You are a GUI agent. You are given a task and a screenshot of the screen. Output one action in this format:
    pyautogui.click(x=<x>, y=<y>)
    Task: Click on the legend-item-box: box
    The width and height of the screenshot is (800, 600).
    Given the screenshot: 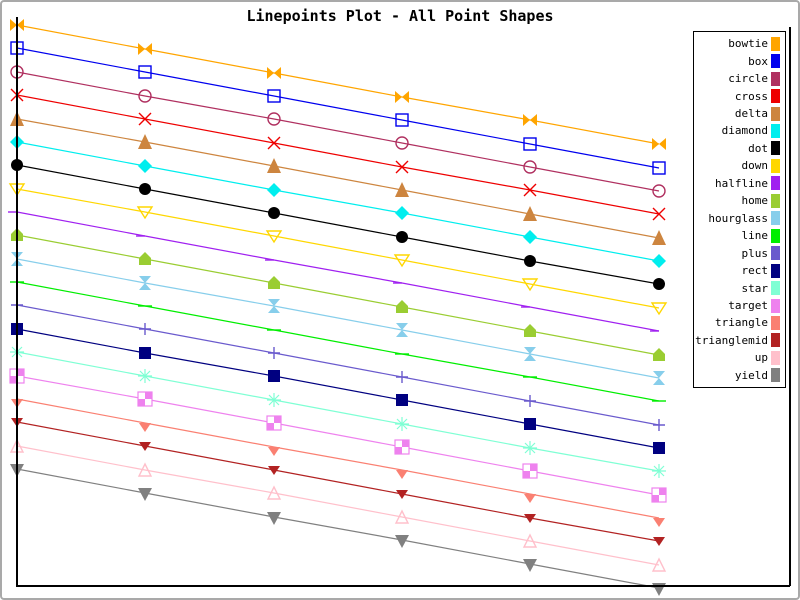 What is the action you would take?
    pyautogui.click(x=739, y=60)
    